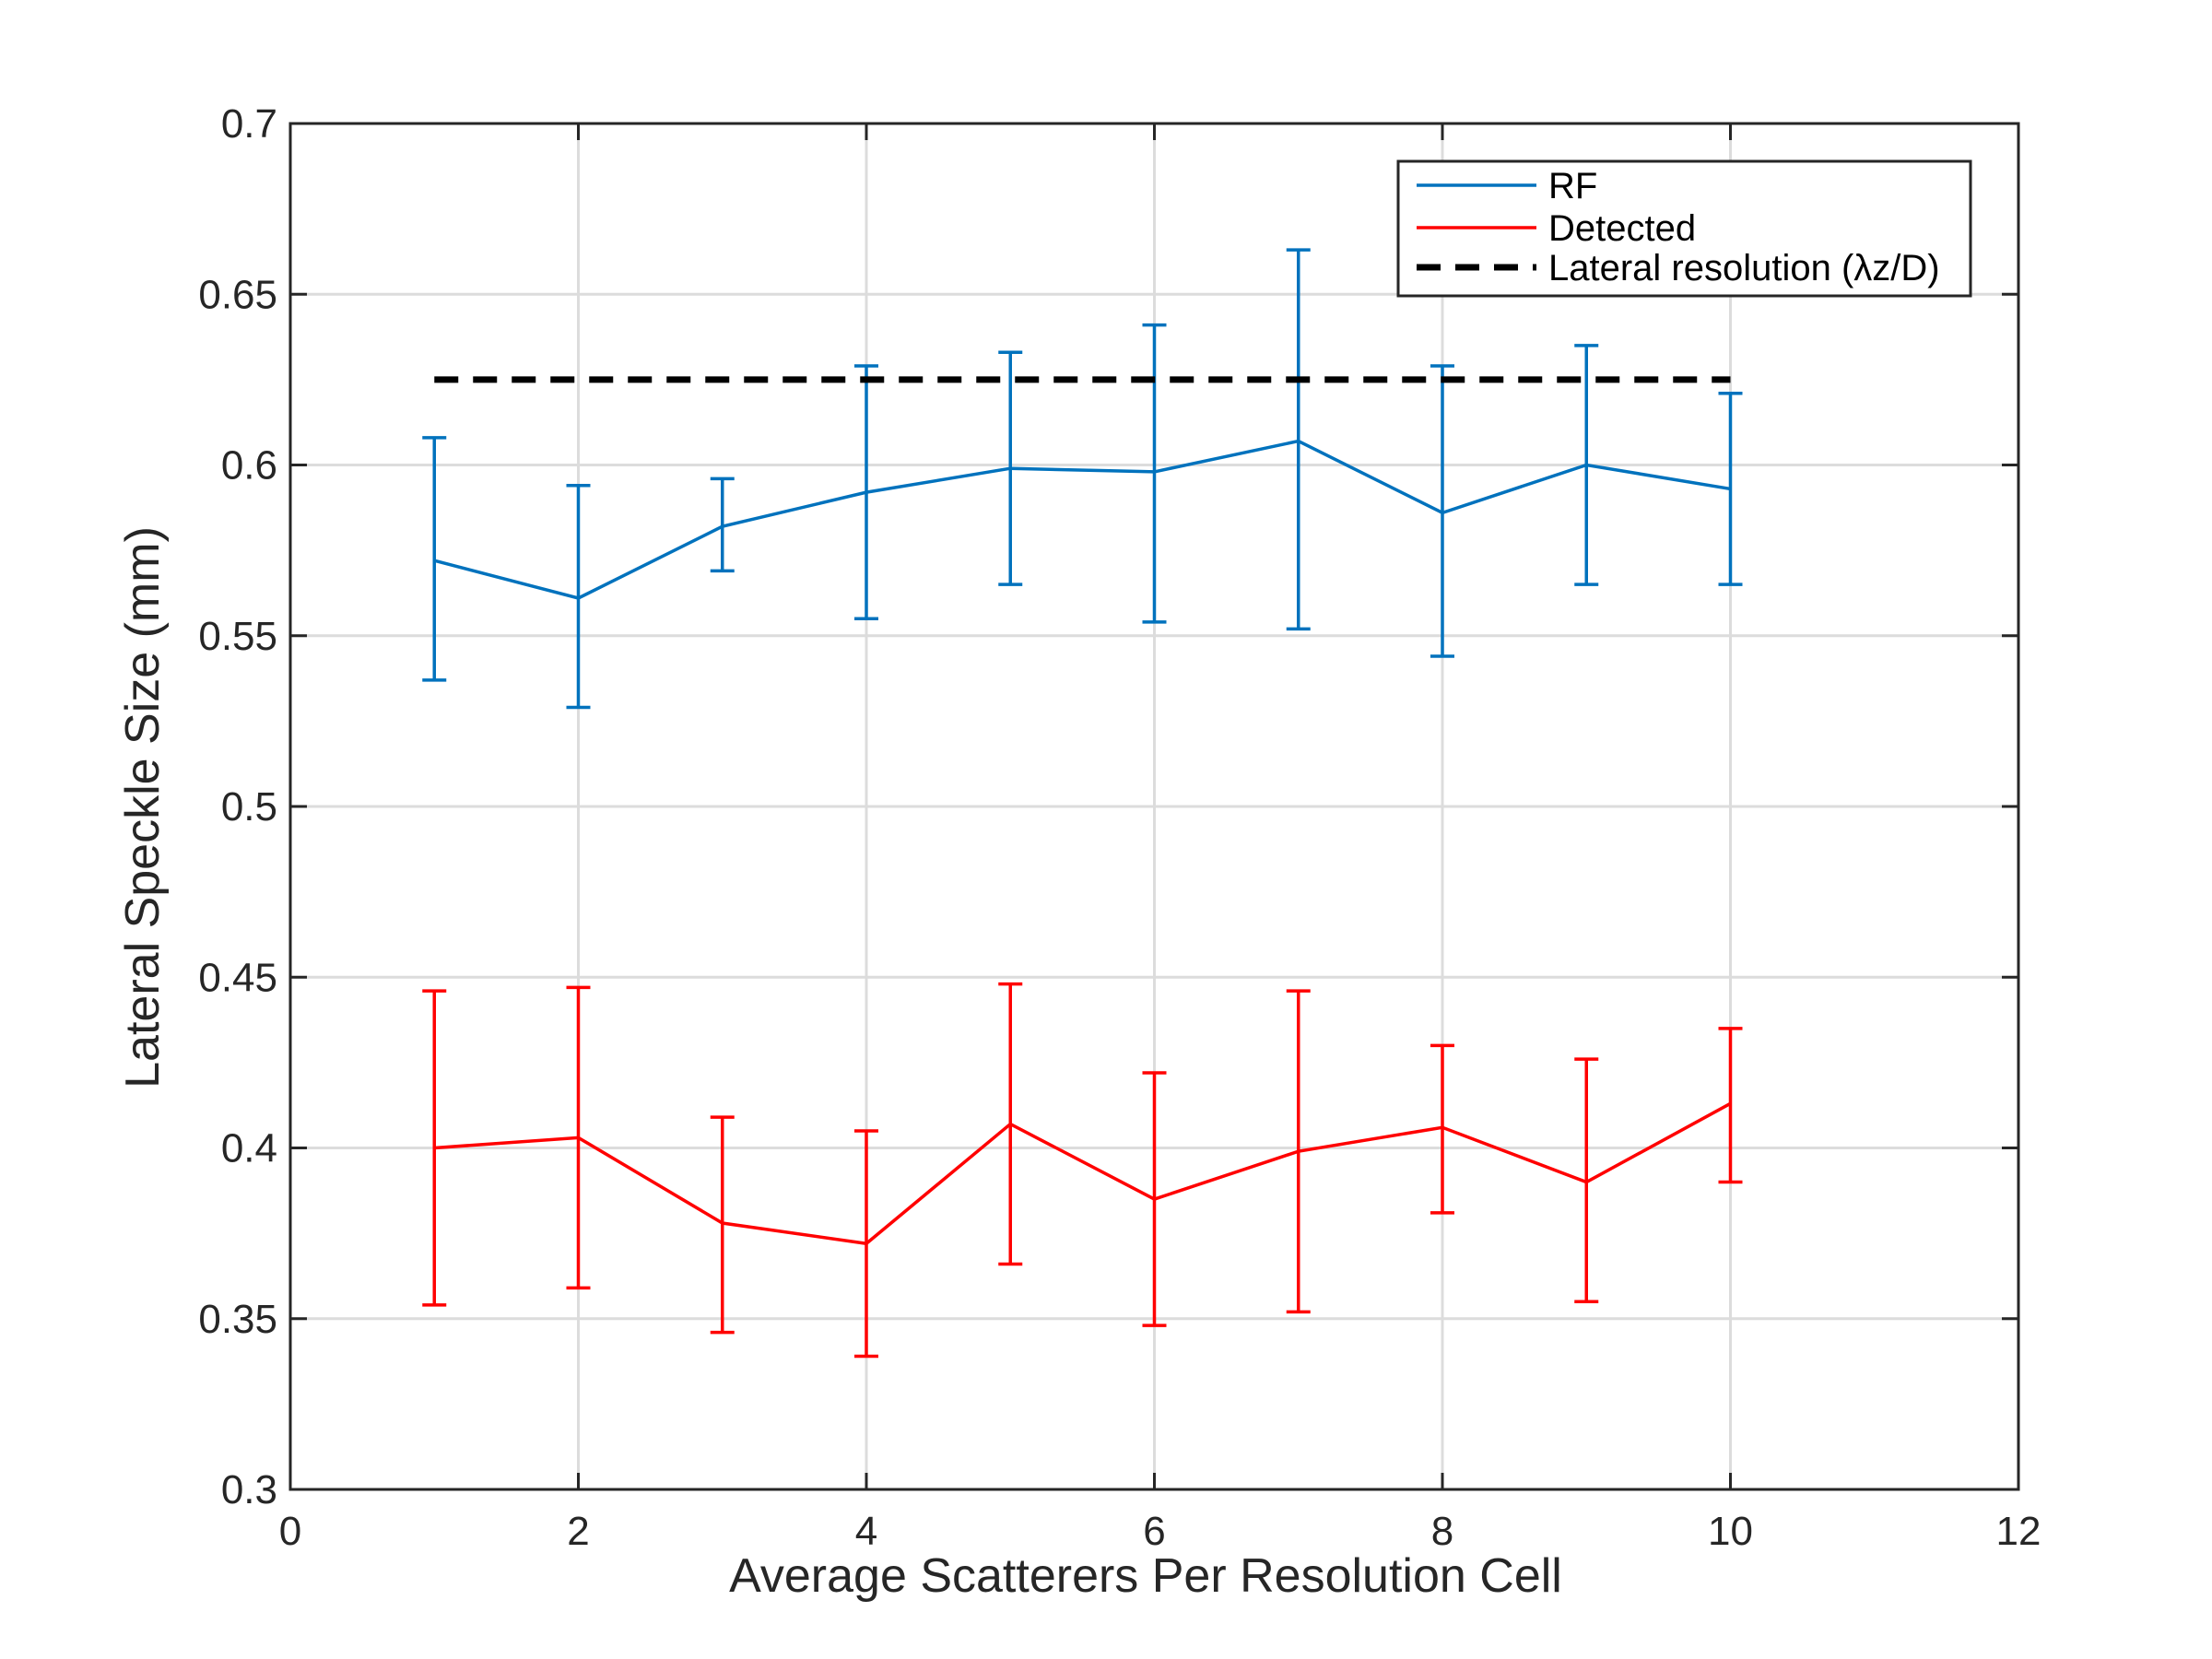 The width and height of the screenshot is (2212, 1659). What do you see at coordinates (237, 636) in the screenshot?
I see `y-tick-label: 0.55` at bounding box center [237, 636].